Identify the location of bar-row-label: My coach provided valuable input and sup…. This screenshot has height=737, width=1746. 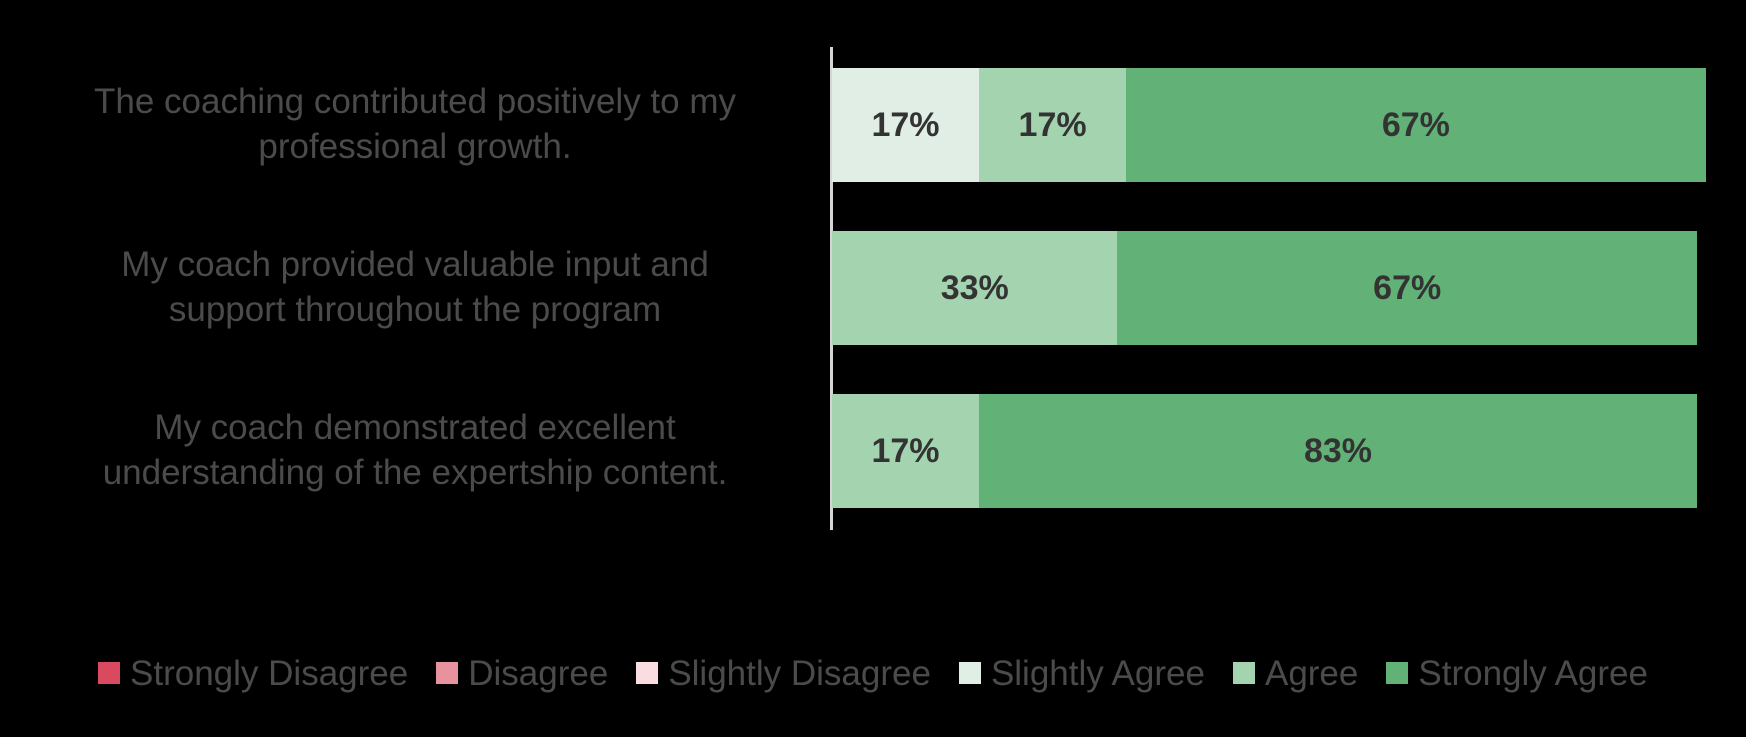
(415, 287).